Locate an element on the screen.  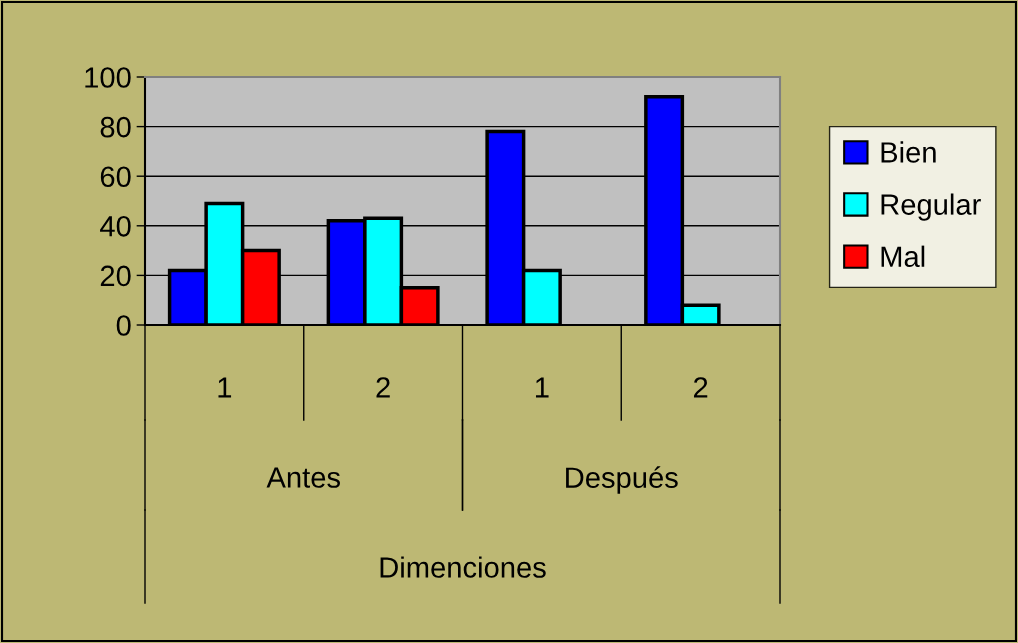
y-tick-label: 100 is located at coordinates (108, 77).